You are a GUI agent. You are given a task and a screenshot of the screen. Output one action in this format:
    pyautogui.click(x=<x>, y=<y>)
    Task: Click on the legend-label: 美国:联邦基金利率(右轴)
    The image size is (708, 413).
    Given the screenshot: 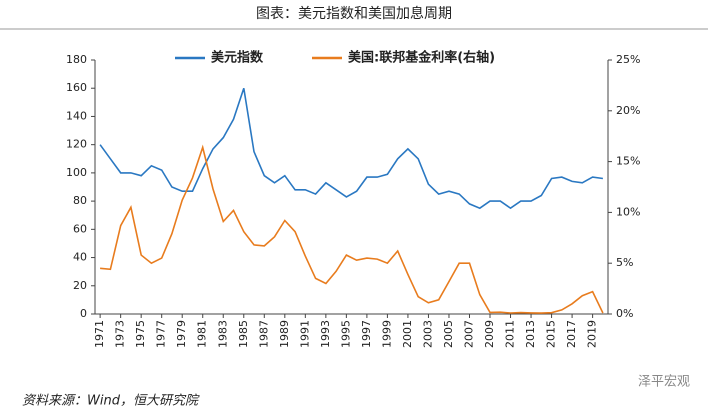 What is the action you would take?
    pyautogui.click(x=421, y=58)
    